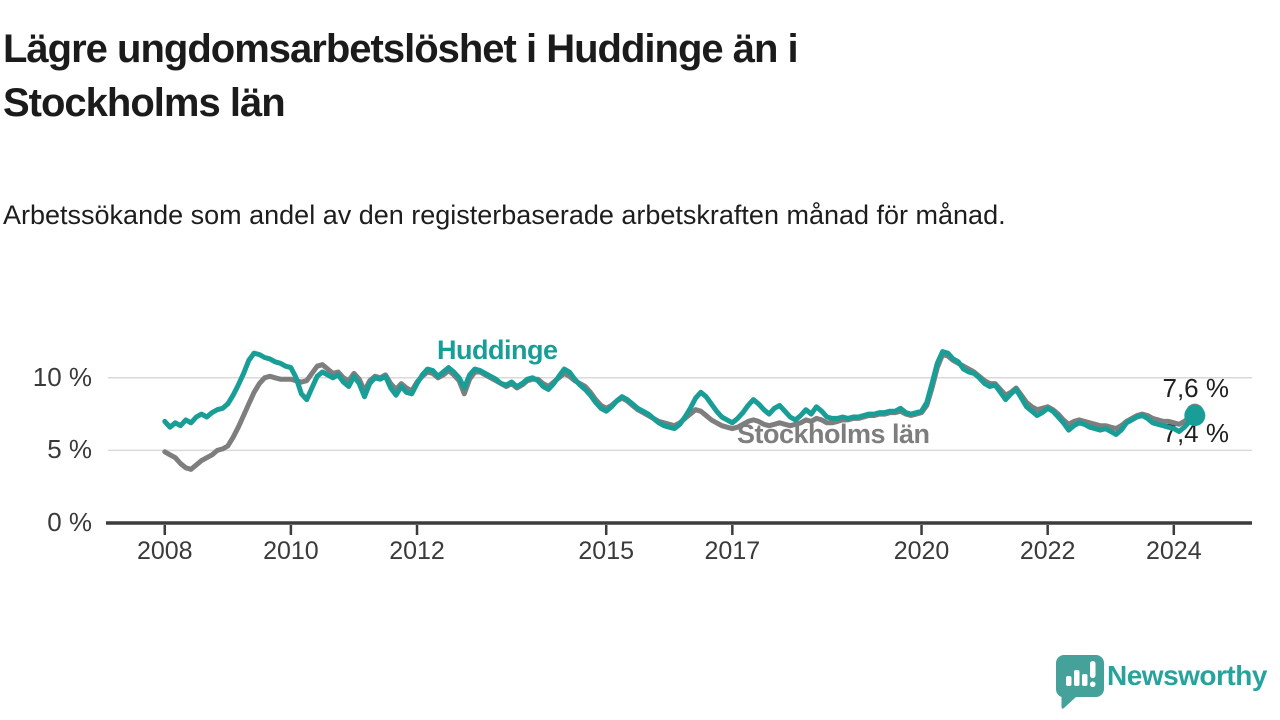 This screenshot has height=720, width=1280. What do you see at coordinates (1047, 551) in the screenshot?
I see `x-tick-label: 2022` at bounding box center [1047, 551].